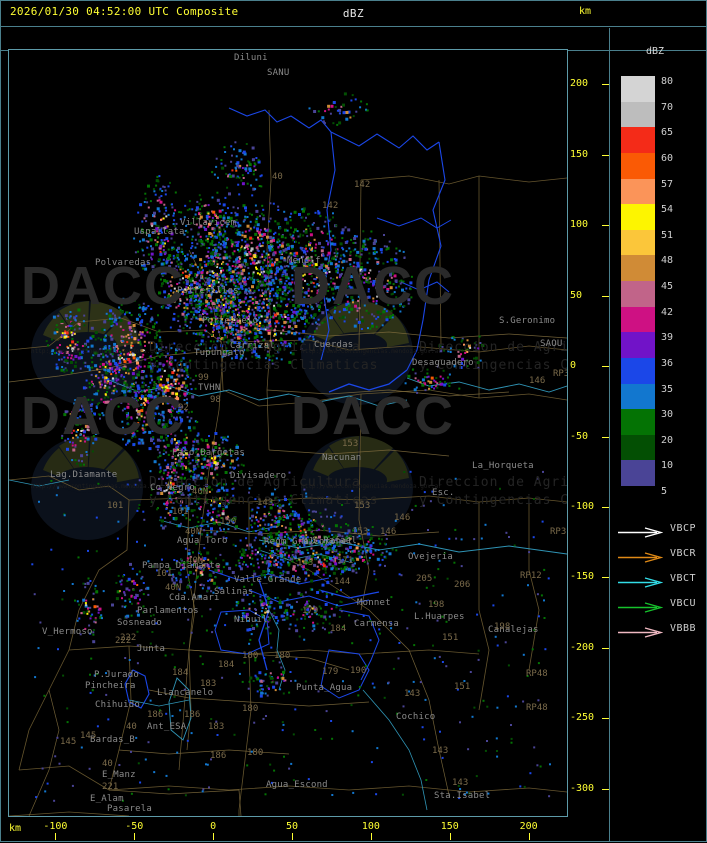  I want to click on colorbar-tick-60: 60, so click(667, 158).